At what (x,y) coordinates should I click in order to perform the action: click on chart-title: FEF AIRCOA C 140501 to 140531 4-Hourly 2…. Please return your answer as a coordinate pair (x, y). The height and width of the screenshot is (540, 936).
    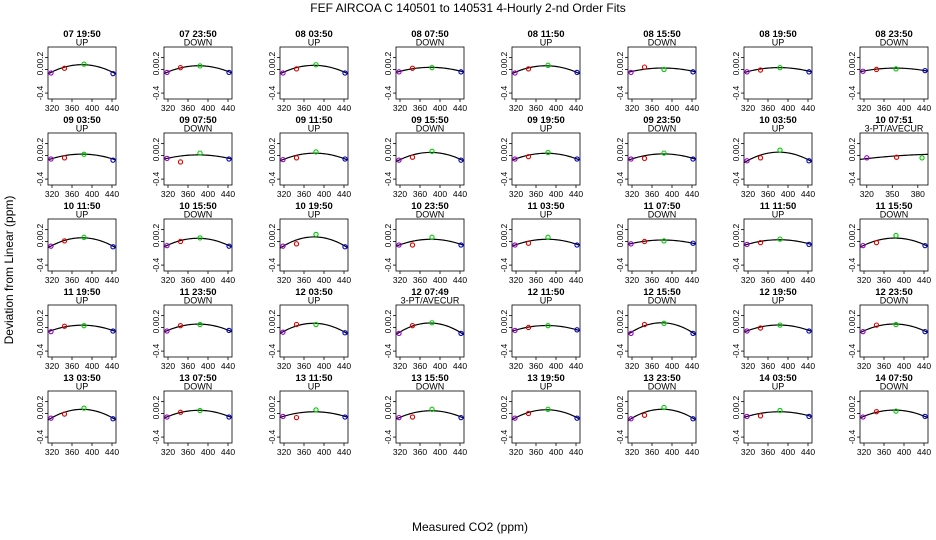
    Looking at the image, I should click on (467, 8).